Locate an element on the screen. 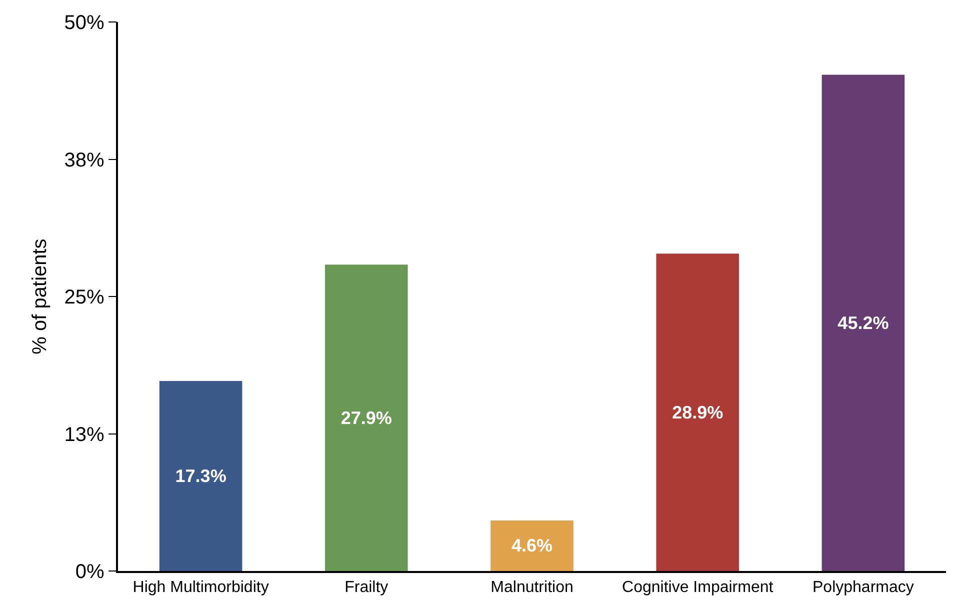  x-tick-label: Frailty is located at coordinates (366, 587).